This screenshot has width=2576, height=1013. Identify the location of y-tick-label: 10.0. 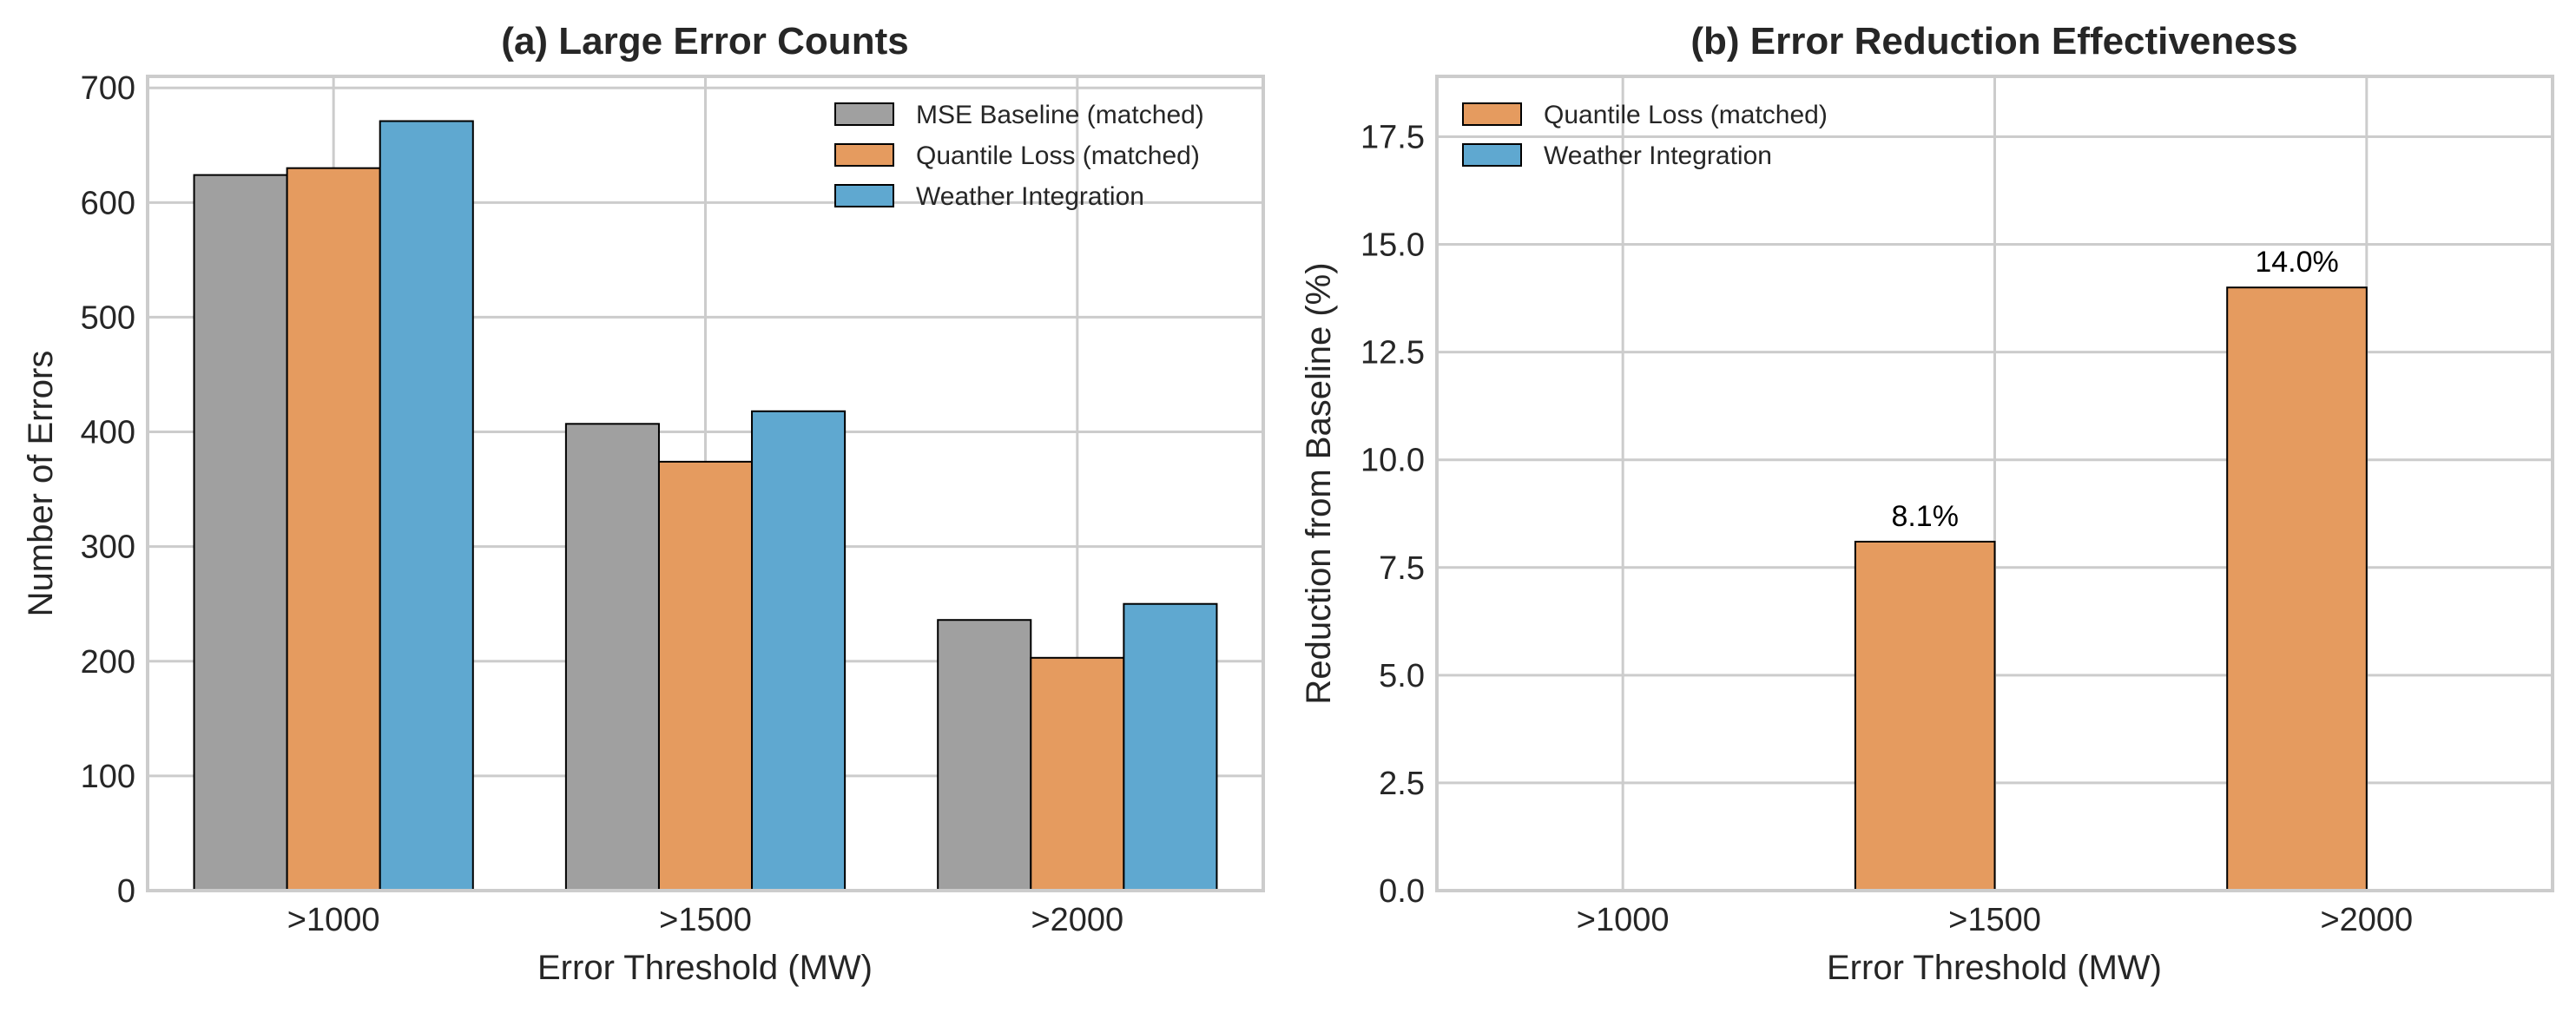
(1392, 461).